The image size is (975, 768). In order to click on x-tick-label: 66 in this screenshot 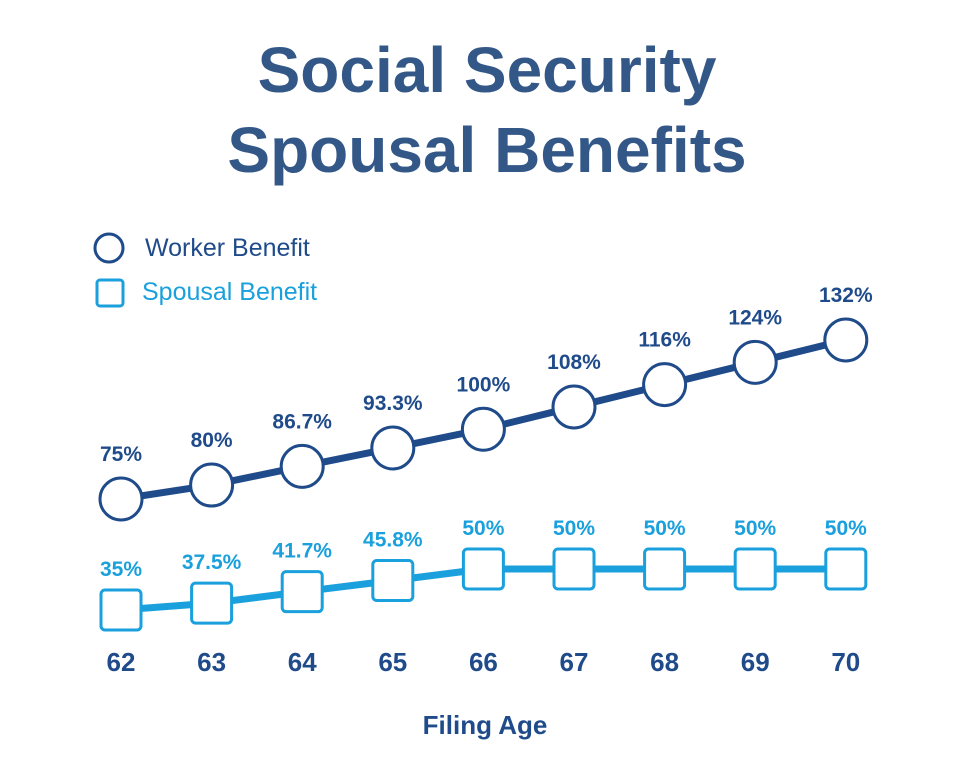, I will do `click(483, 662)`.